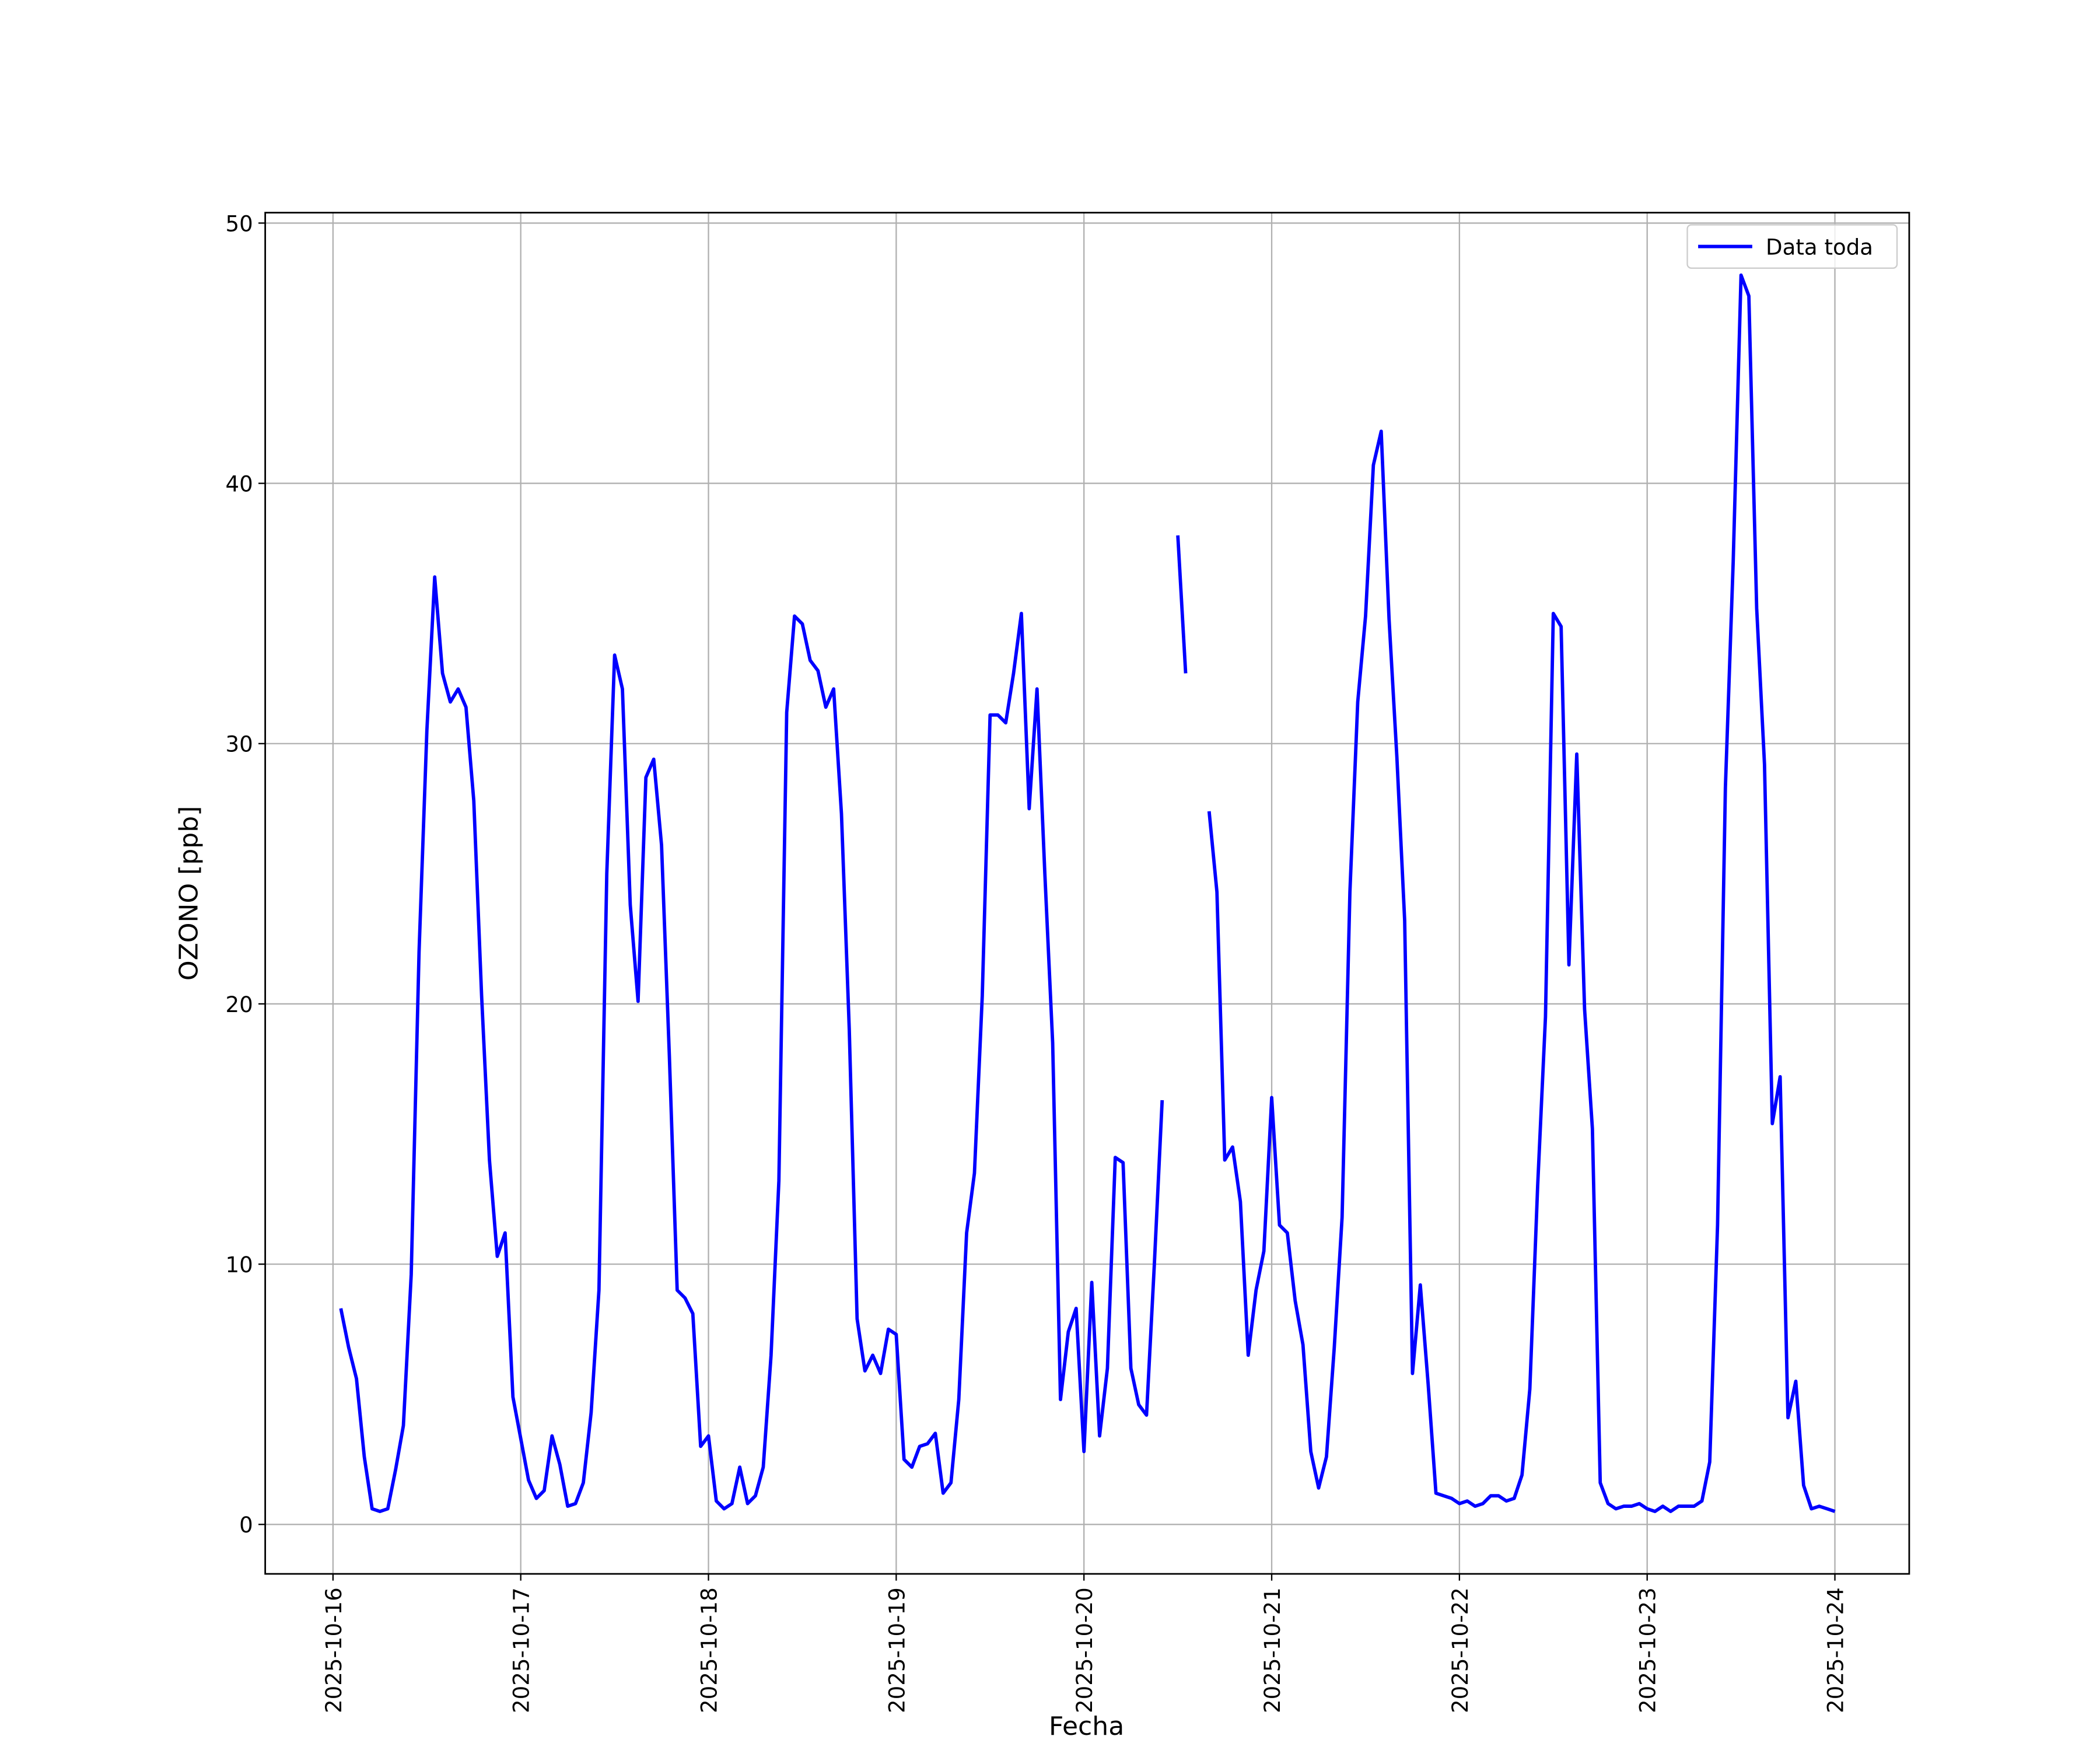  What do you see at coordinates (1835, 1650) in the screenshot?
I see `x-tick-label: 2025-10-24` at bounding box center [1835, 1650].